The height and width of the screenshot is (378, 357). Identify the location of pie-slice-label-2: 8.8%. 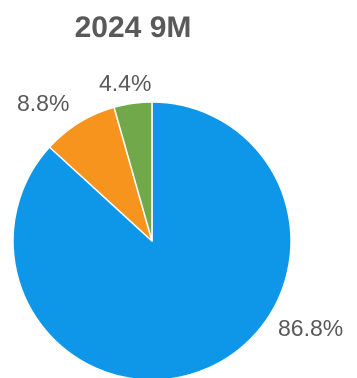
(43, 103).